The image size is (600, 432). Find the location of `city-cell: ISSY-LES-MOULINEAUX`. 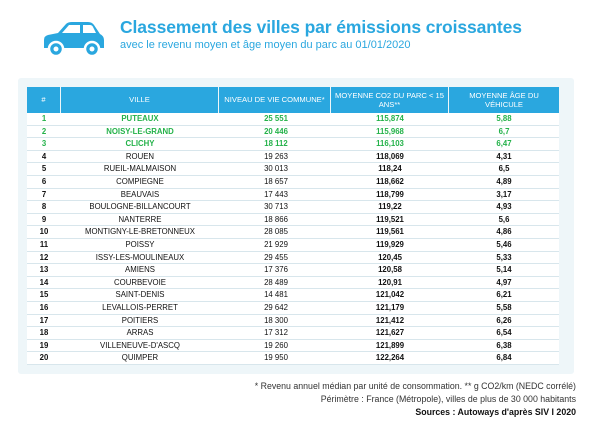

city-cell: ISSY-LES-MOULINEAUX is located at coordinates (140, 258).